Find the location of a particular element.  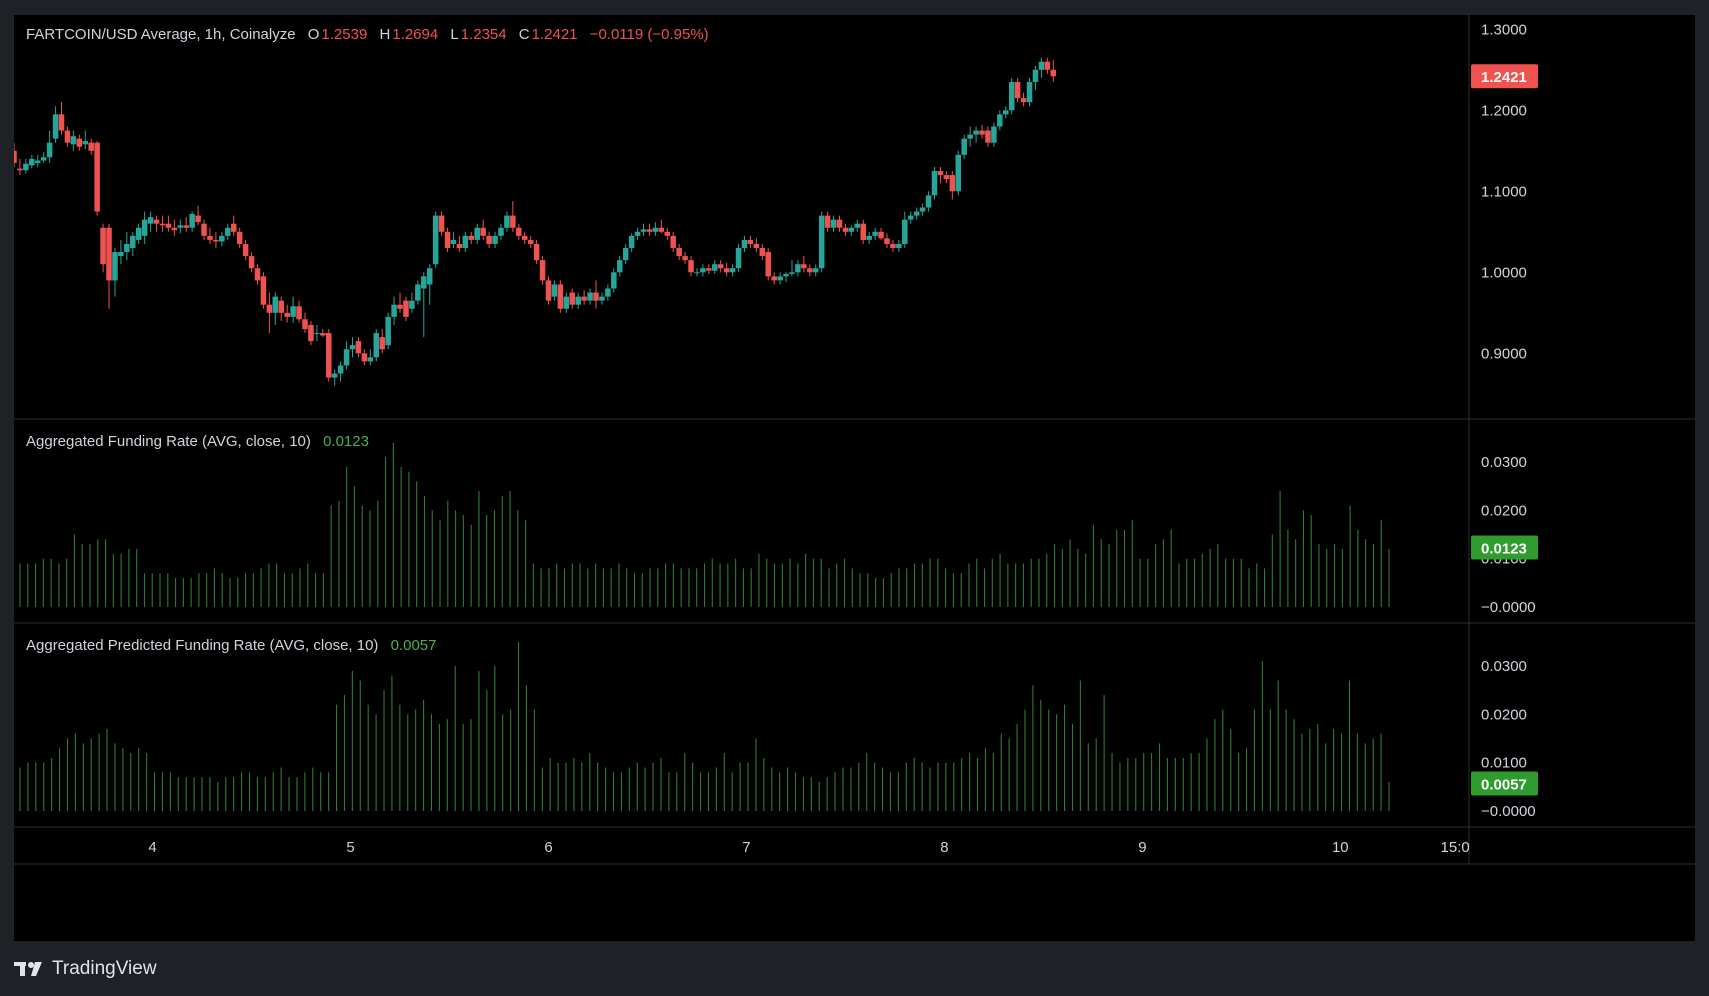

x-tick-label: 7 is located at coordinates (746, 847).